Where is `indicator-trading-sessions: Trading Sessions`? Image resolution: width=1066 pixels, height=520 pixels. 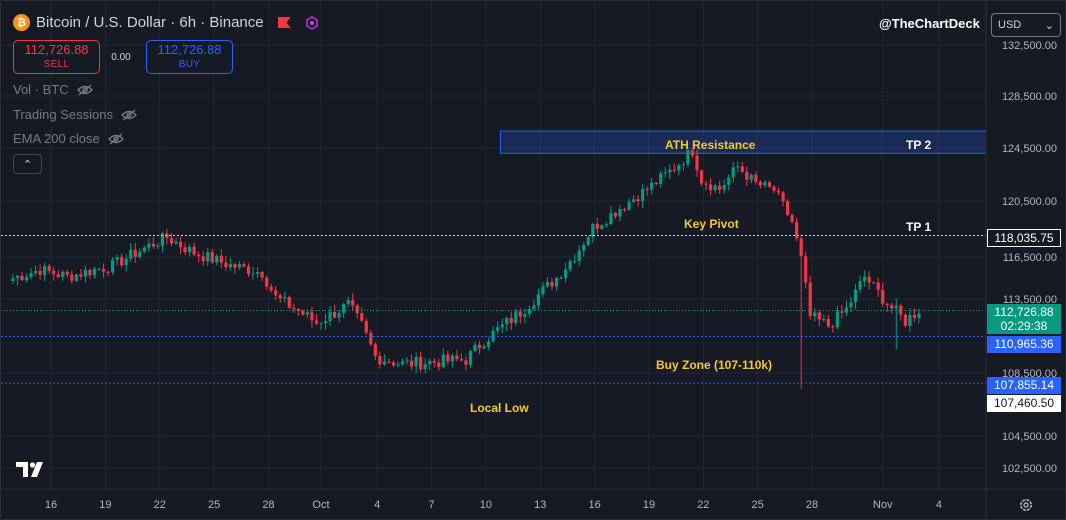 indicator-trading-sessions: Trading Sessions is located at coordinates (75, 114).